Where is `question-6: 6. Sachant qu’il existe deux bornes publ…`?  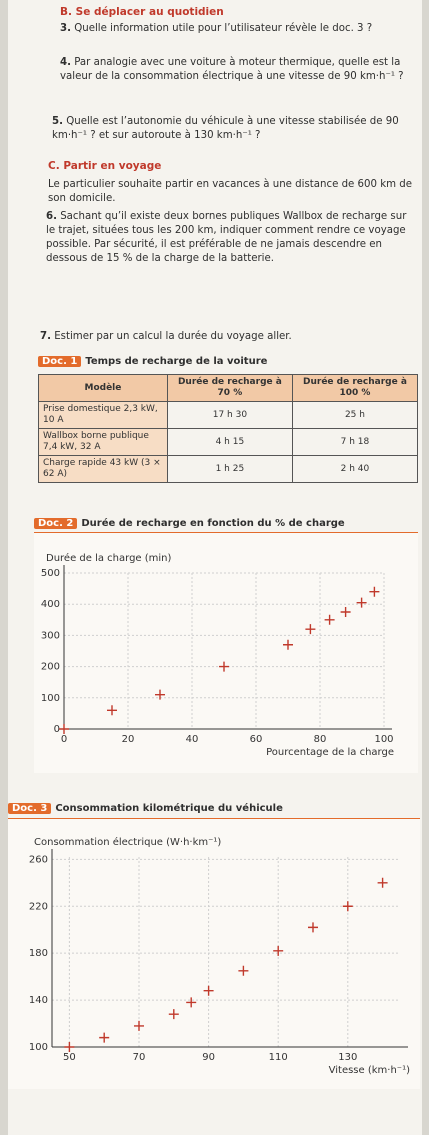
question-6: 6. Sachant qu’il existe deux bornes publ… is located at coordinates (226, 237).